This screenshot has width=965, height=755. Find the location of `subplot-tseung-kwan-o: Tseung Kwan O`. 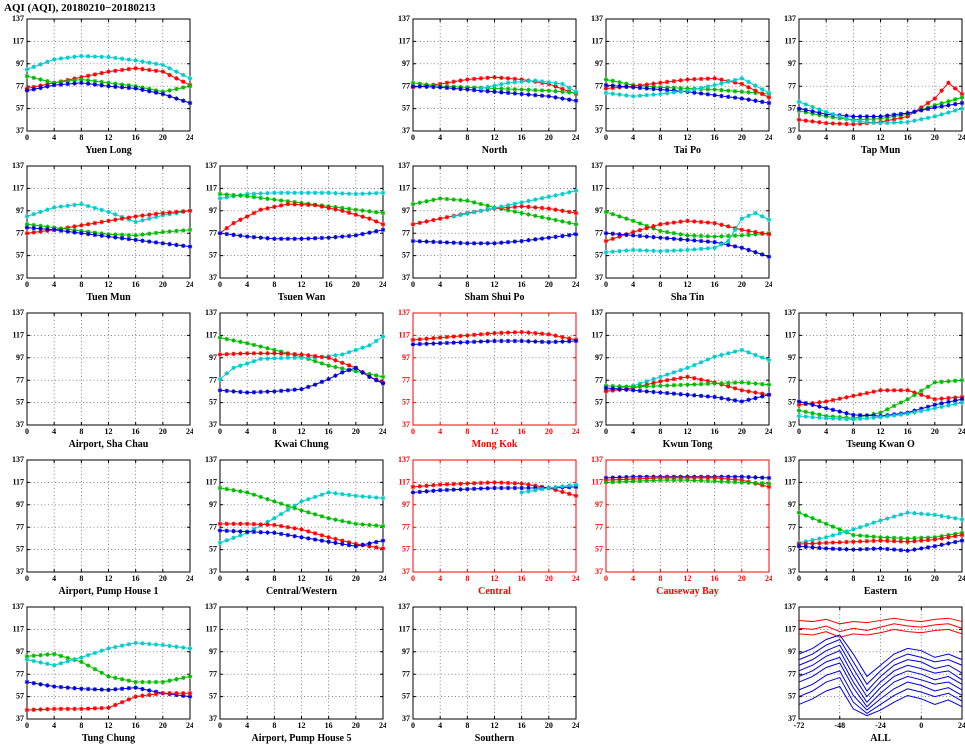

subplot-tseung-kwan-o: Tseung Kwan O is located at coordinates (868, 381).